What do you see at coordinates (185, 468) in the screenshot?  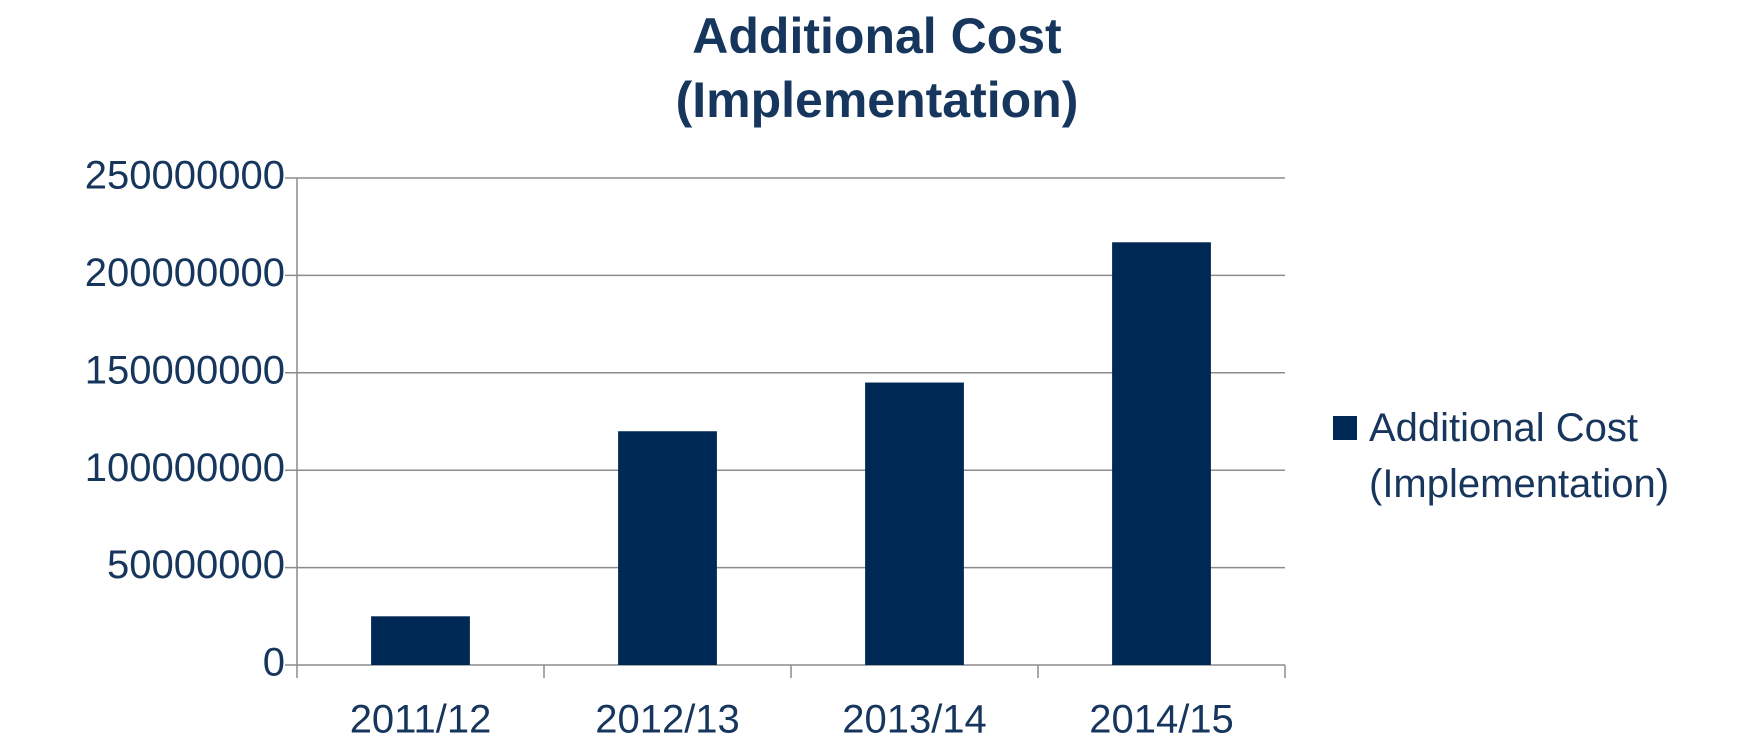 I see `y-tick-label: 100000000` at bounding box center [185, 468].